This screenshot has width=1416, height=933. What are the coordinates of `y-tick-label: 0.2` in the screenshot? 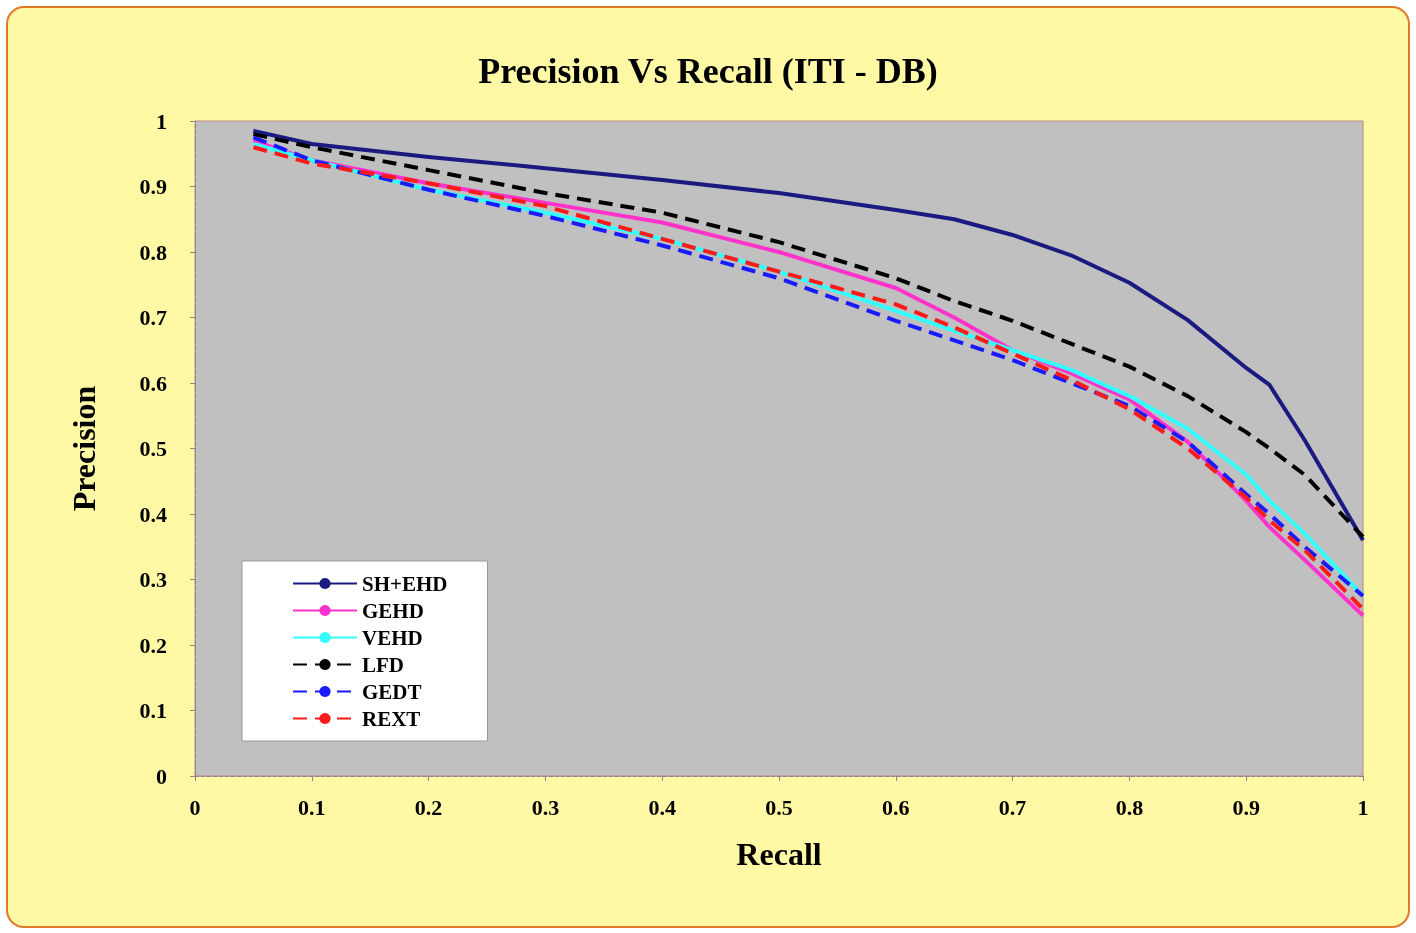 It's located at (153, 645).